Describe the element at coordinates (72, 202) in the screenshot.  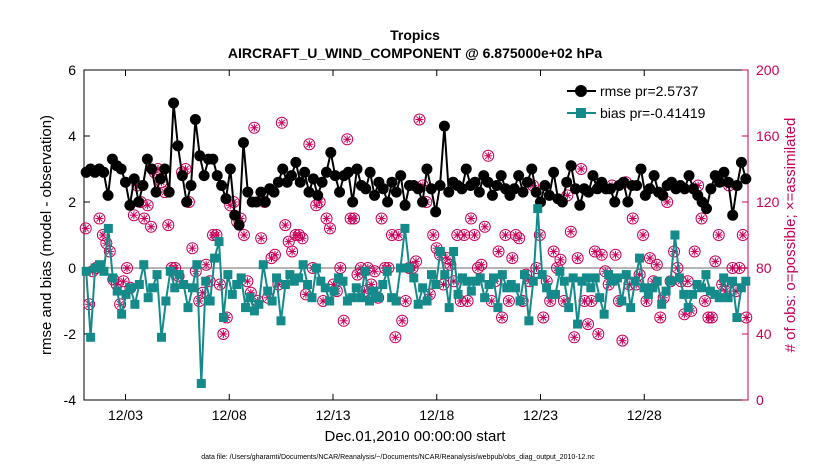
I see `y-tick-label-left: 2` at that location.